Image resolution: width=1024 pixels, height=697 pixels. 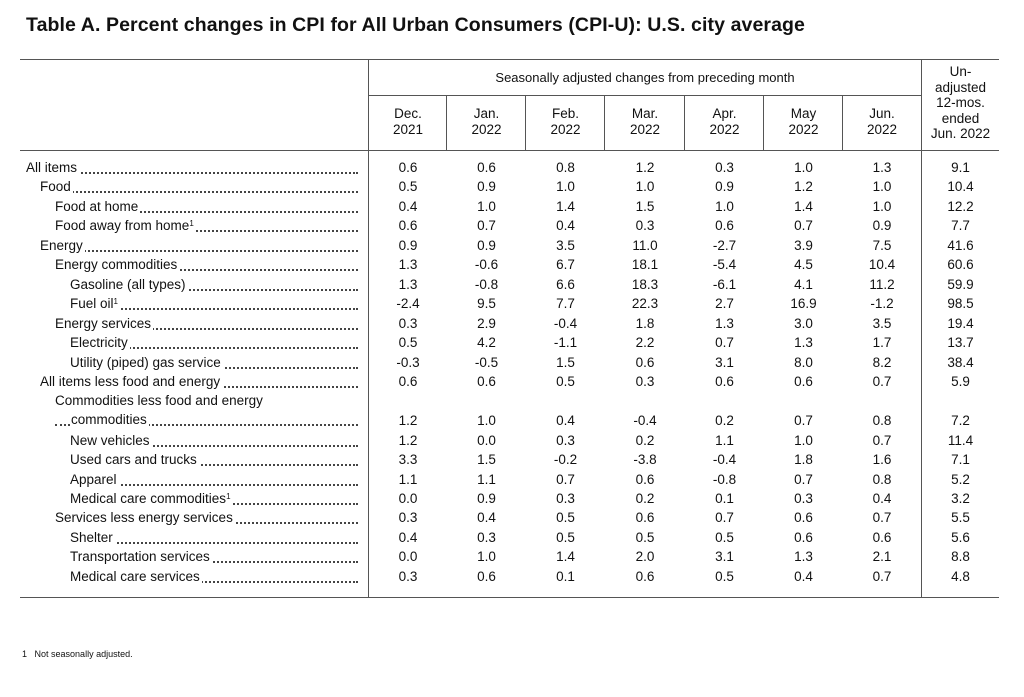 What do you see at coordinates (181, 342) in the screenshot?
I see `row-label: Electricity` at bounding box center [181, 342].